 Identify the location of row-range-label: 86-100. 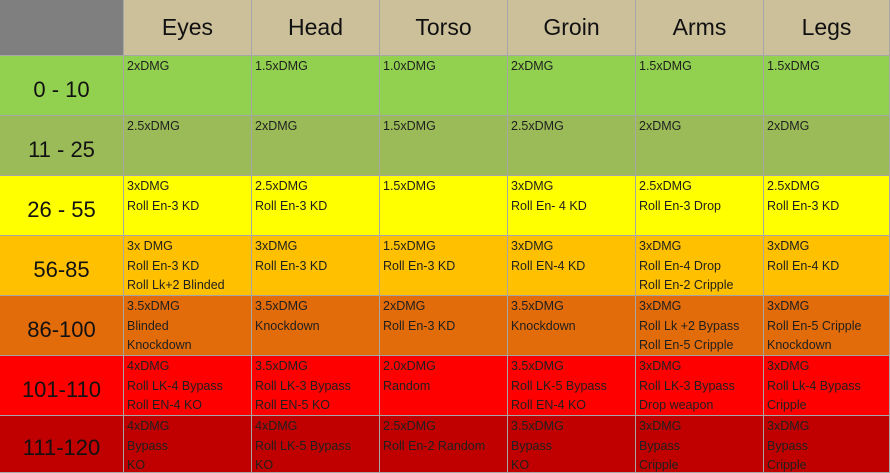
(62, 326).